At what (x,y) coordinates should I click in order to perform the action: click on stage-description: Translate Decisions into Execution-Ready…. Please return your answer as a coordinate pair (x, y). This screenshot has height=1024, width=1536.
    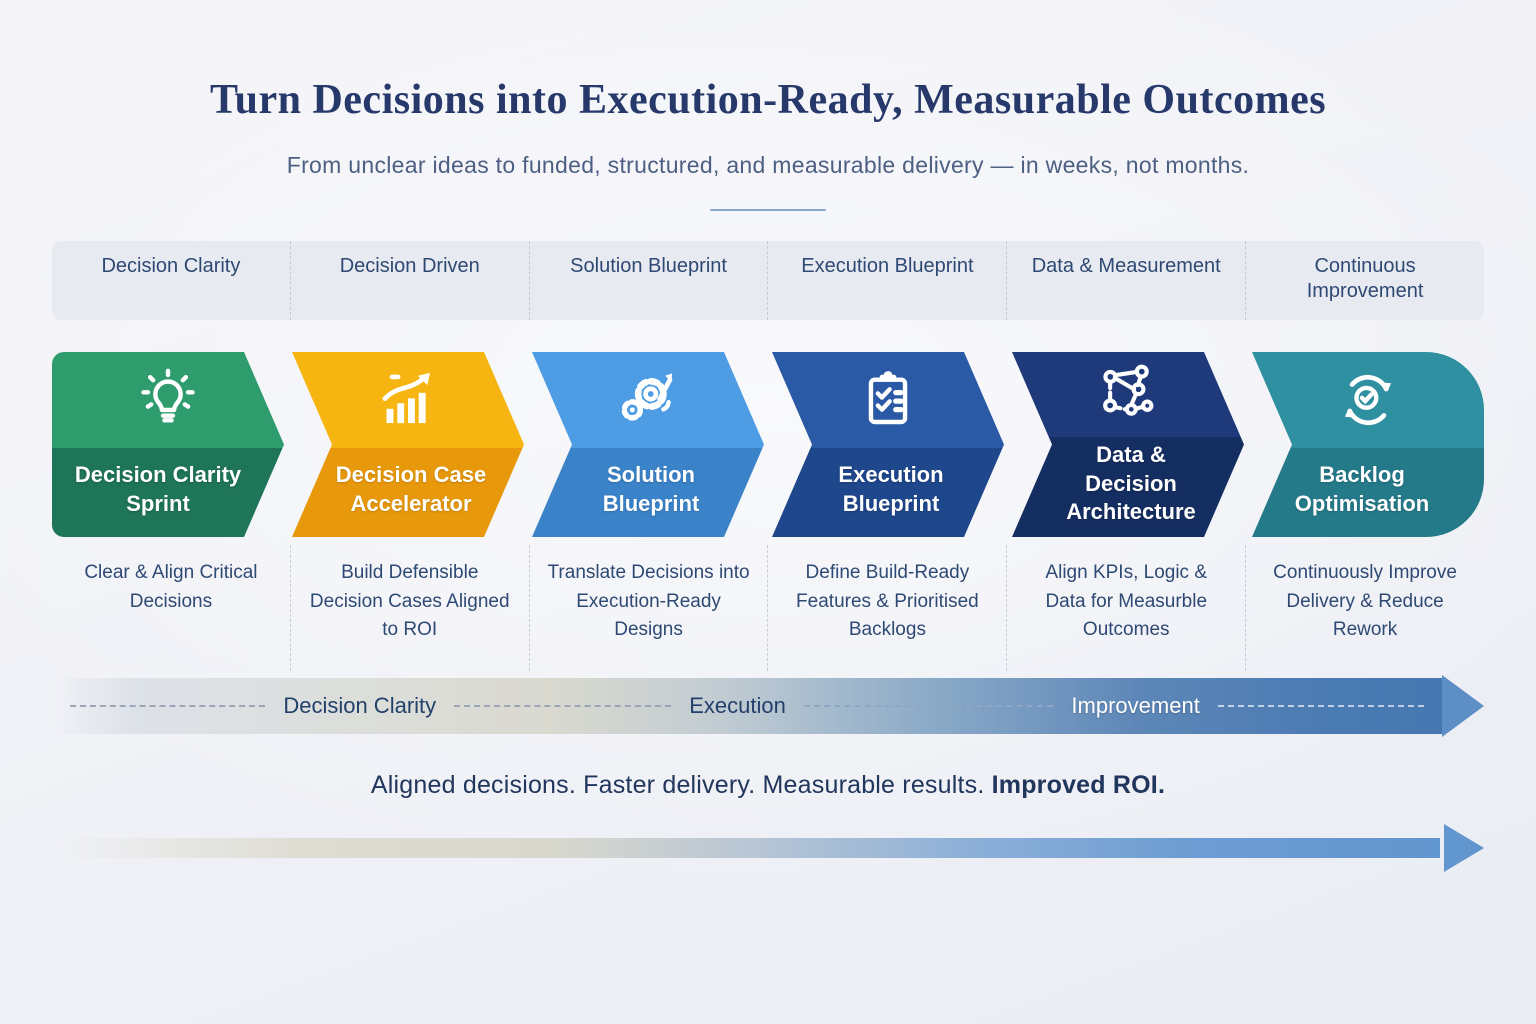
    Looking at the image, I should click on (648, 608).